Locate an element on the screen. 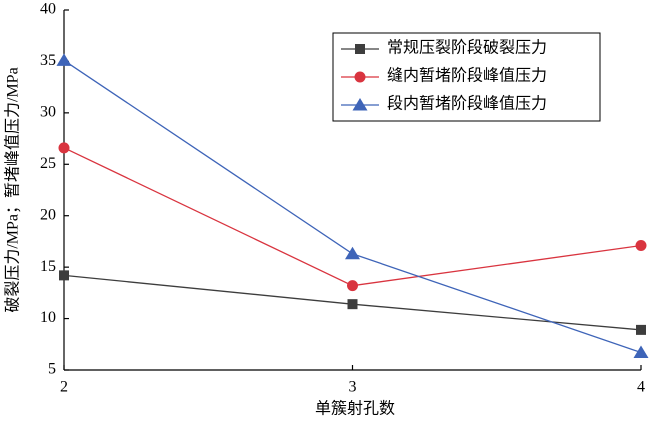  y-axis-label: 破裂压力/MPa；暂堵峰值压力/MPa is located at coordinates (13, 189).